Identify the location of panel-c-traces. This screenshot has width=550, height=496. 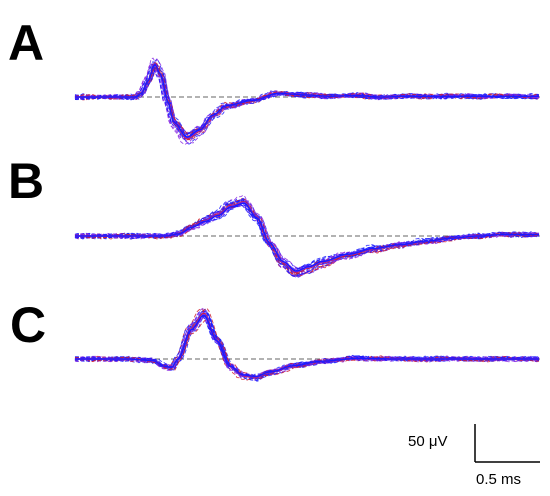
(307, 344).